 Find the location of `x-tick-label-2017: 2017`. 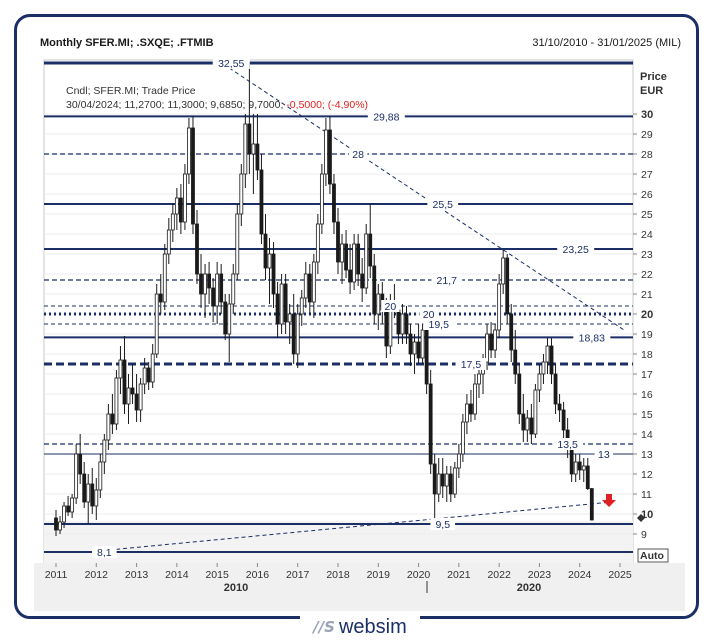

x-tick-label-2017: 2017 is located at coordinates (298, 575).